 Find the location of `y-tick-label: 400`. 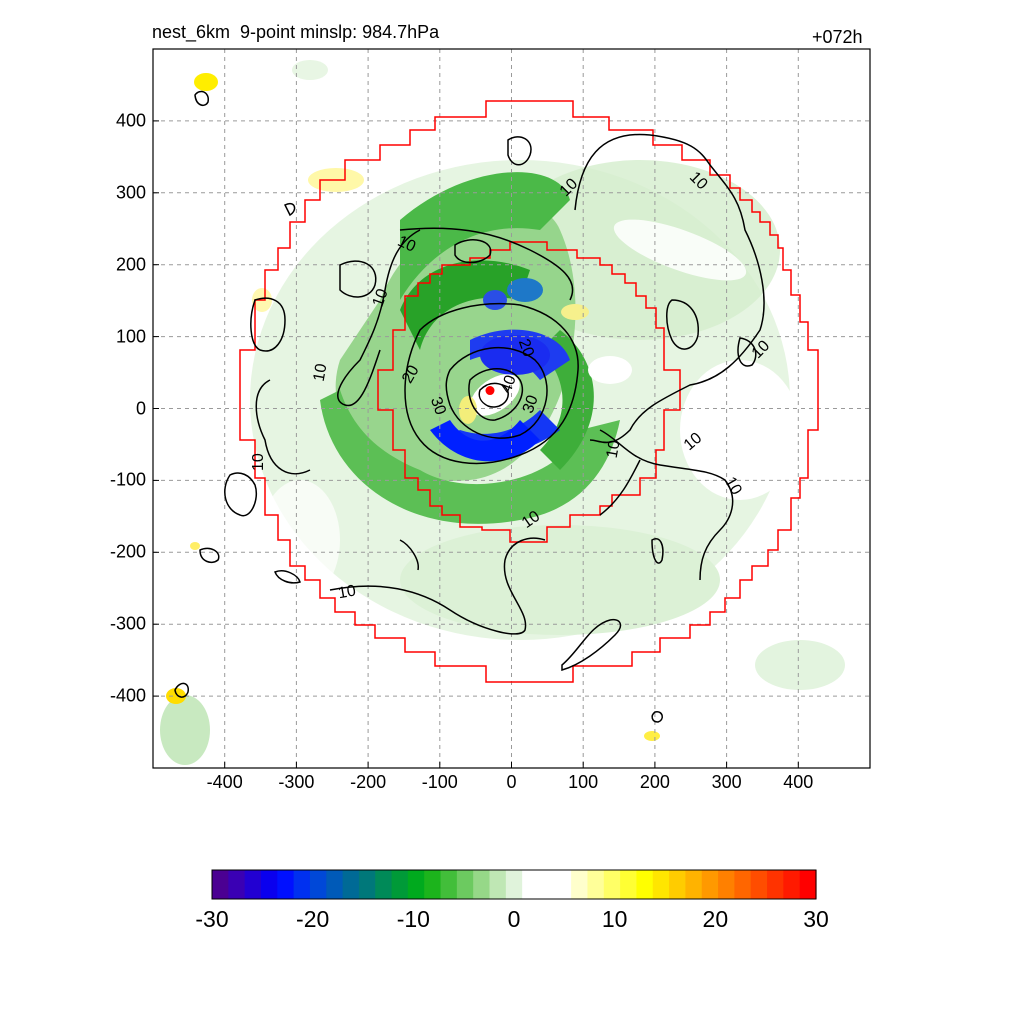

y-tick-label: 400 is located at coordinates (130, 120).